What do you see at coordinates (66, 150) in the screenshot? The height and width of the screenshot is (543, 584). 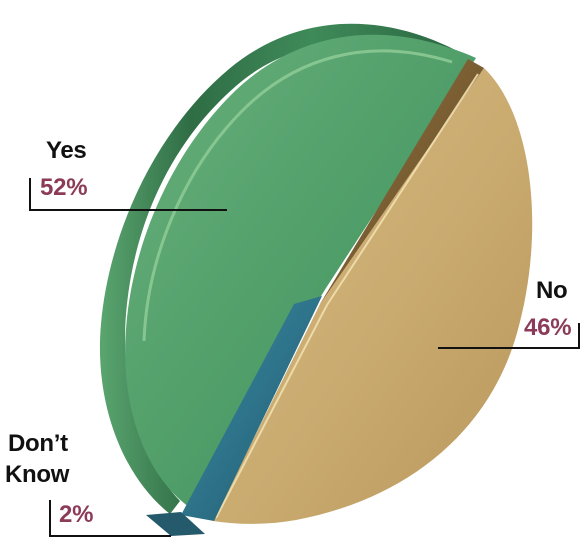 I see `yes-label: Yes` at bounding box center [66, 150].